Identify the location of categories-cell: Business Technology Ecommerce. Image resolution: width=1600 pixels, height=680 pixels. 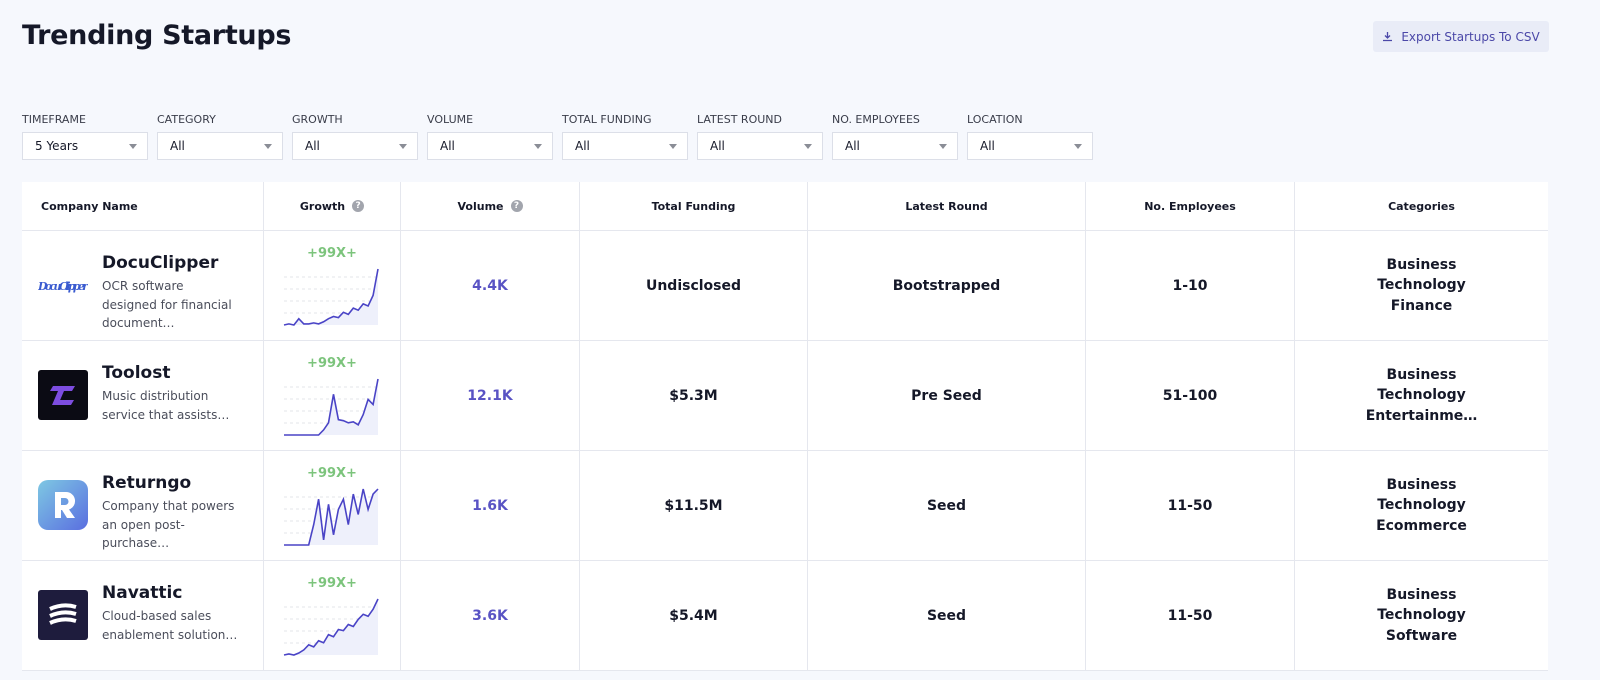
(1421, 505).